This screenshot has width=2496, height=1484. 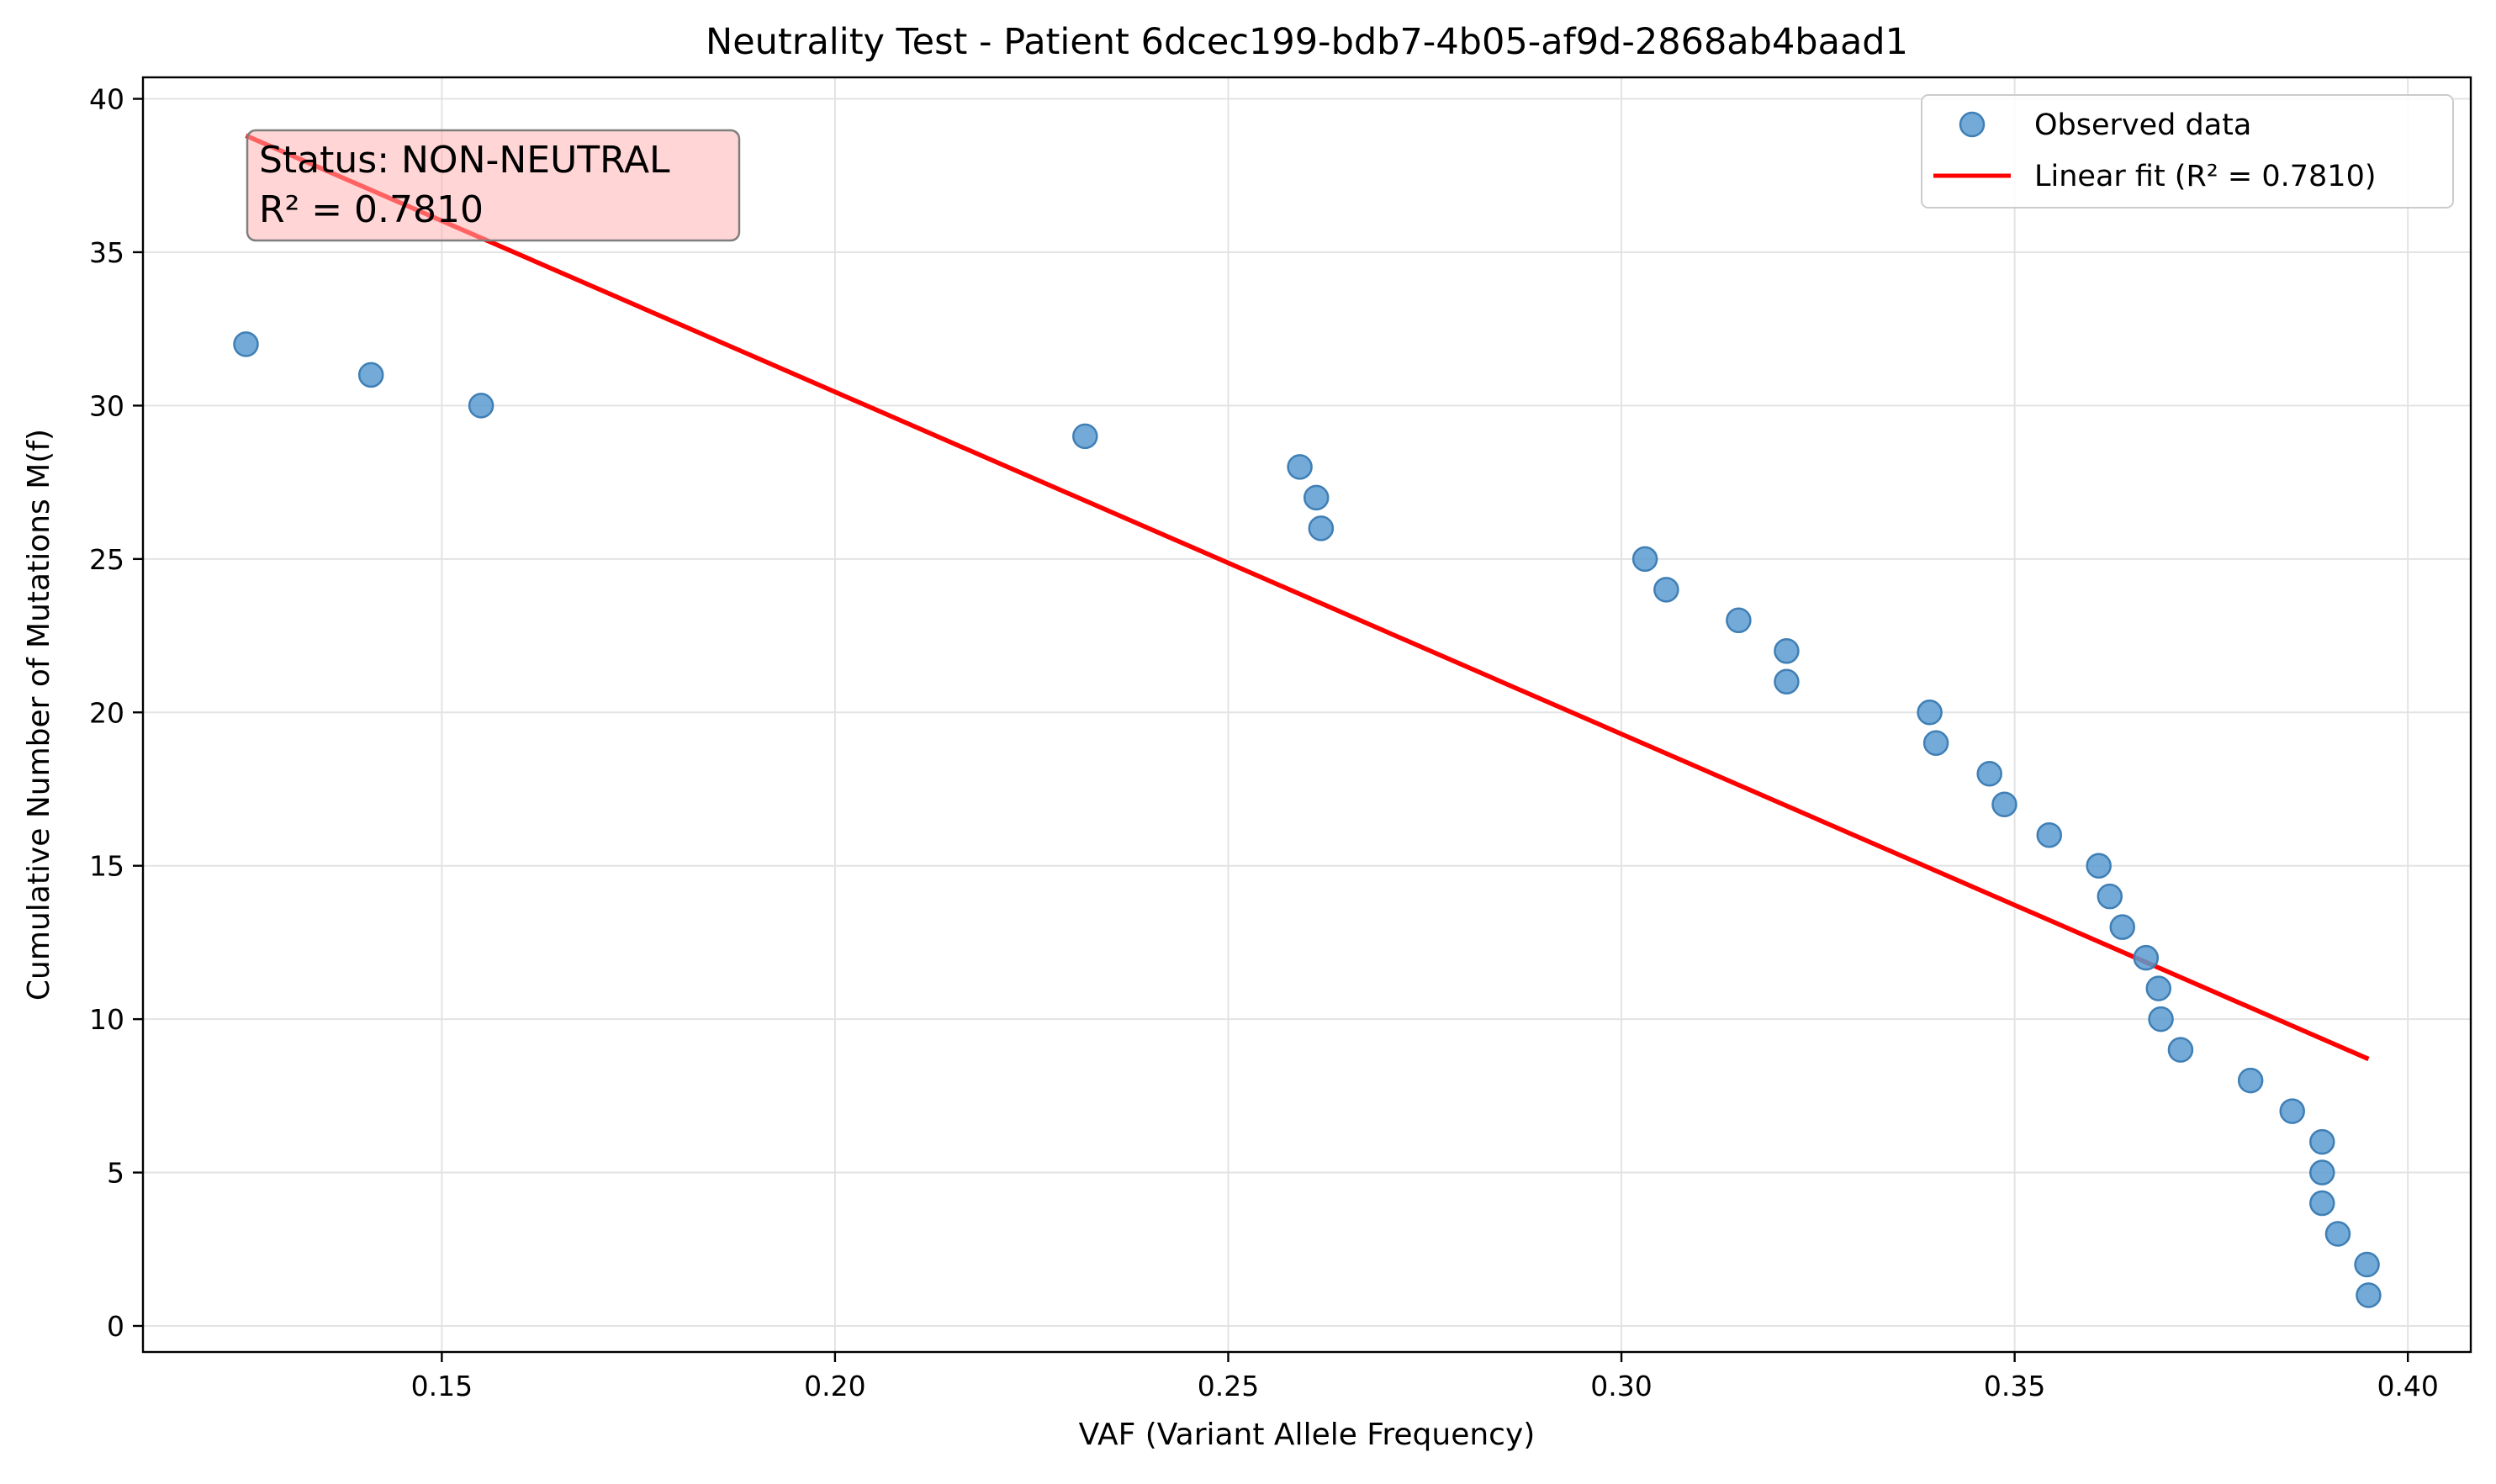 What do you see at coordinates (442, 1386) in the screenshot?
I see `x-tick-label: 0.15` at bounding box center [442, 1386].